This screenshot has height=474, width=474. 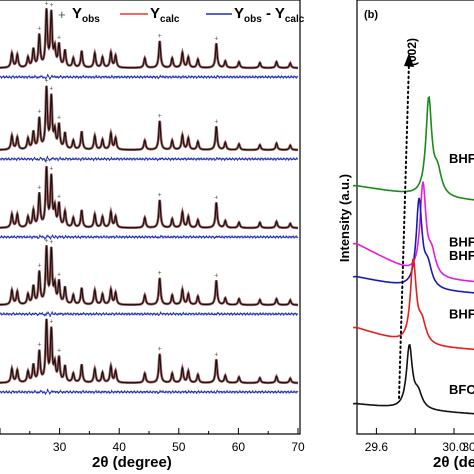 What do you see at coordinates (253, 19) in the screenshot?
I see `legend-diff-sub-1: obs` at bounding box center [253, 19].